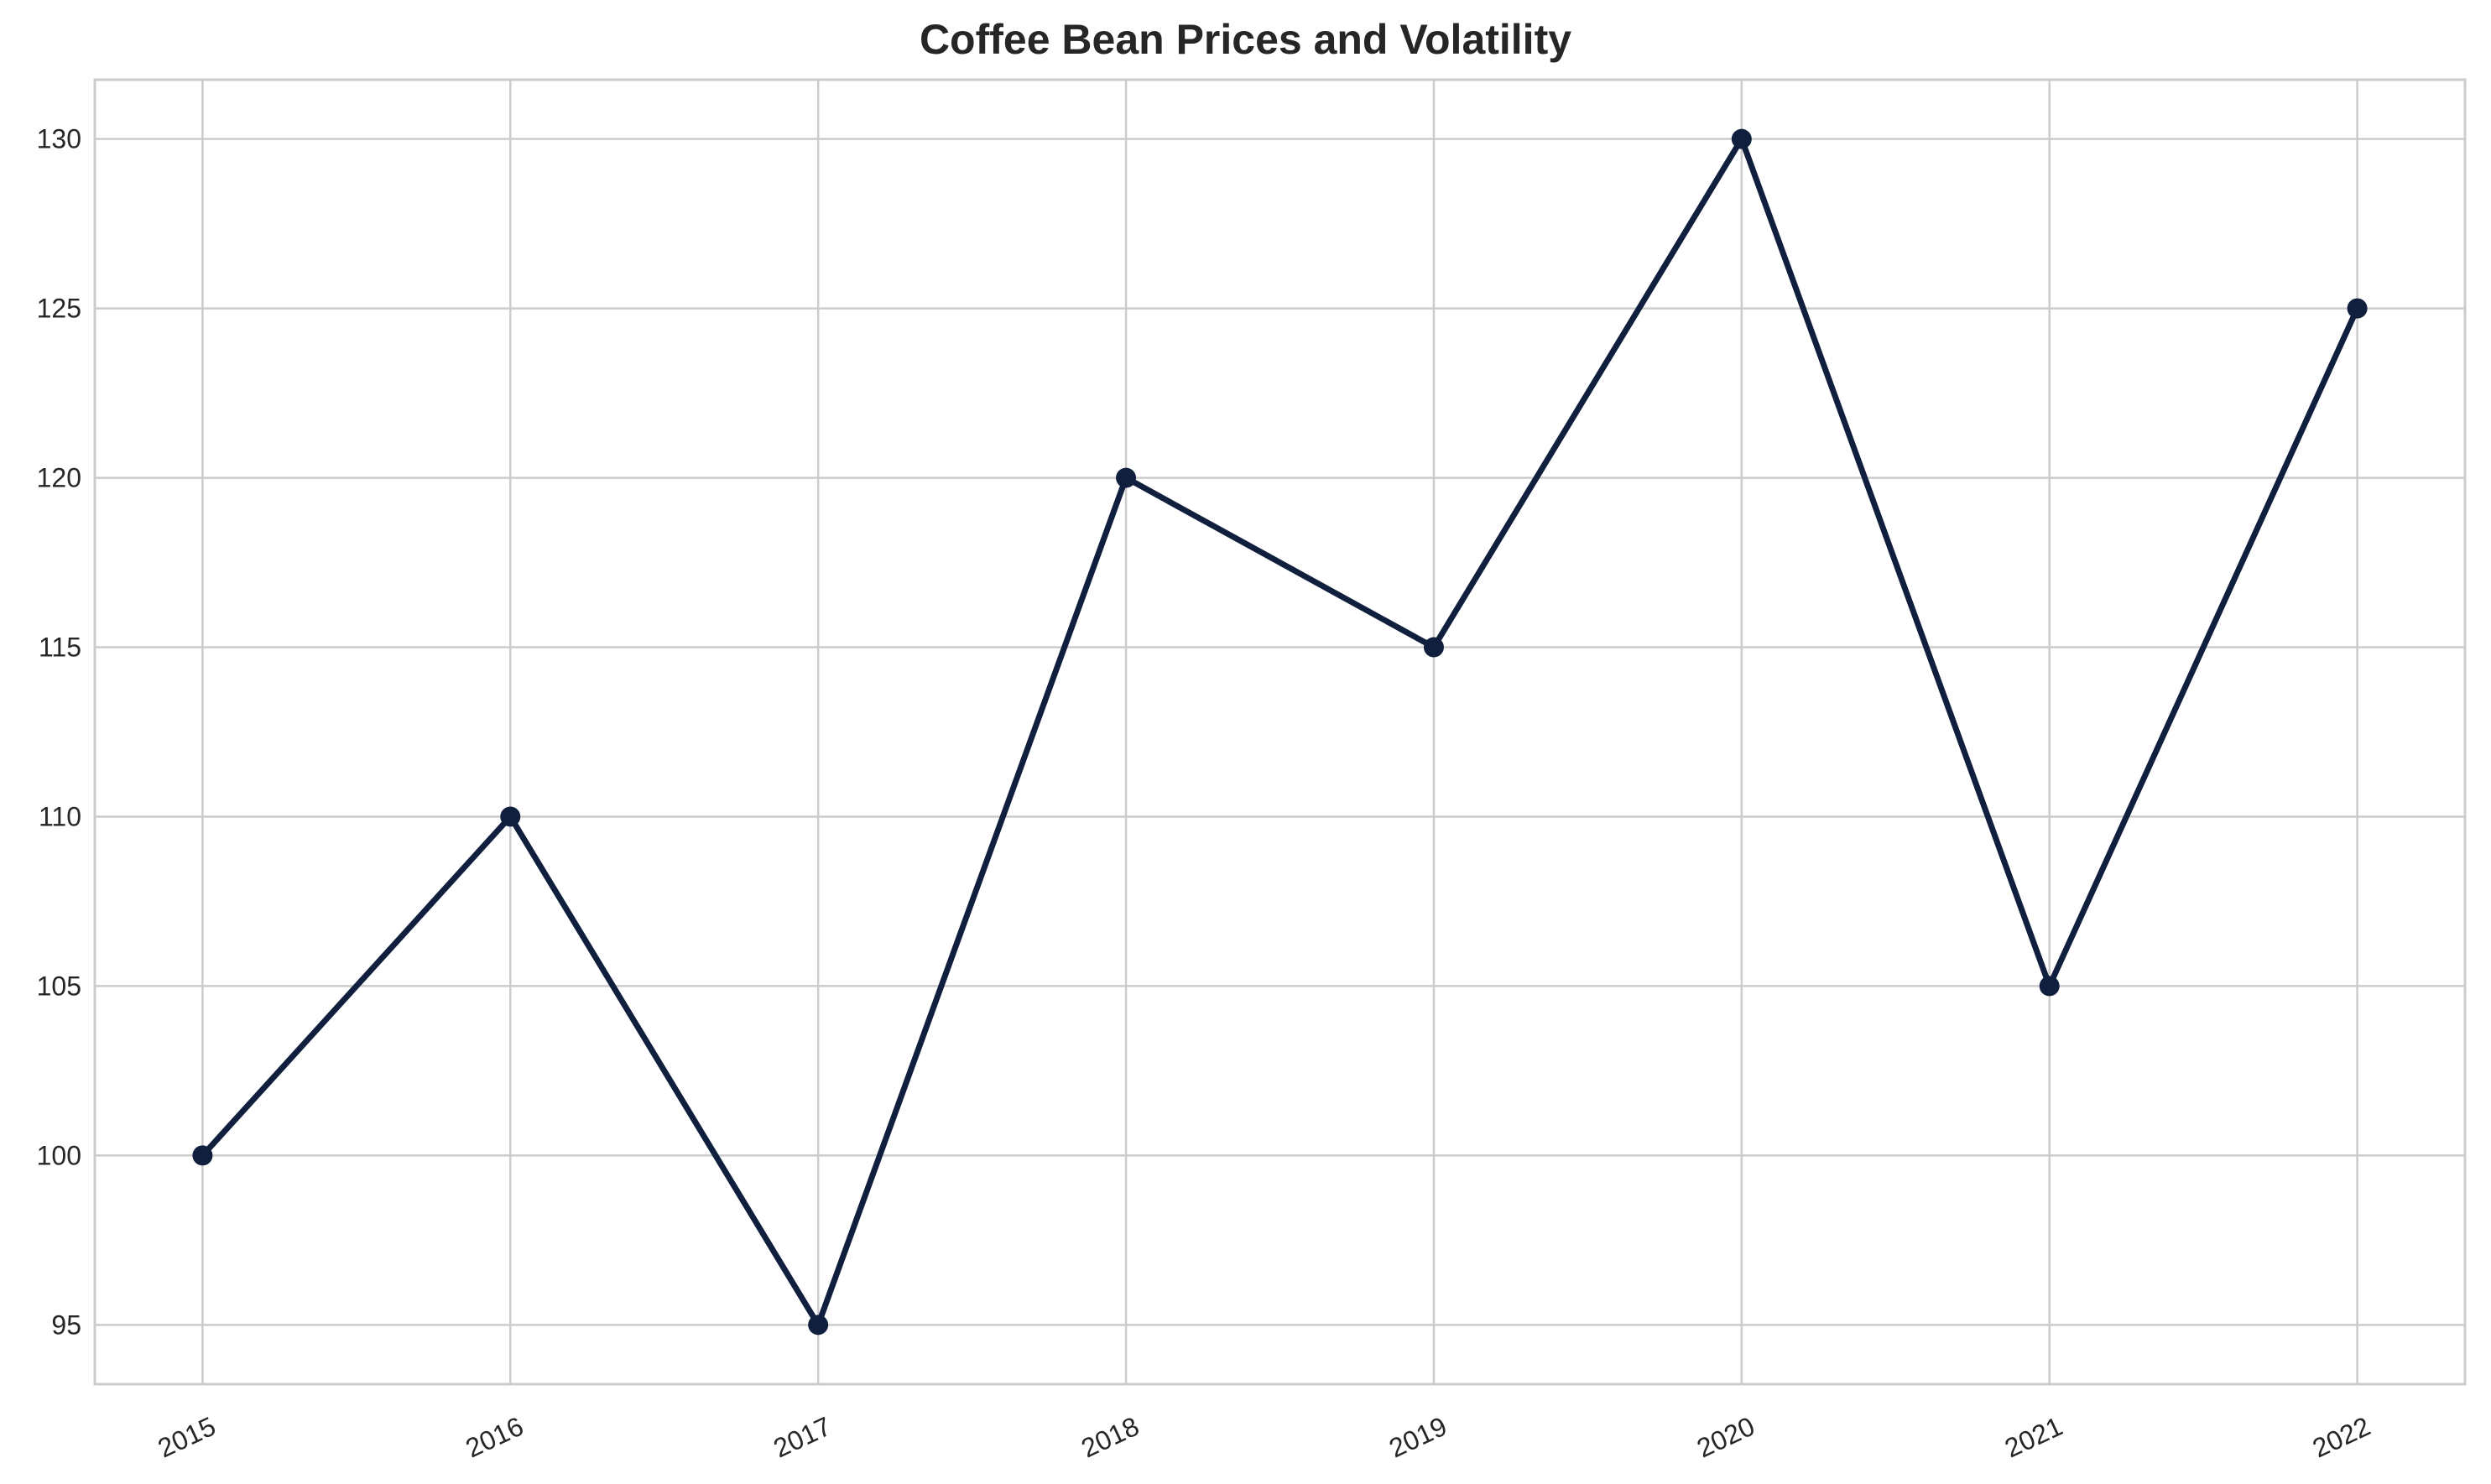 The image size is (2491, 1484). Describe the element at coordinates (2341, 1437) in the screenshot. I see `x-tick-label: 2022` at that location.